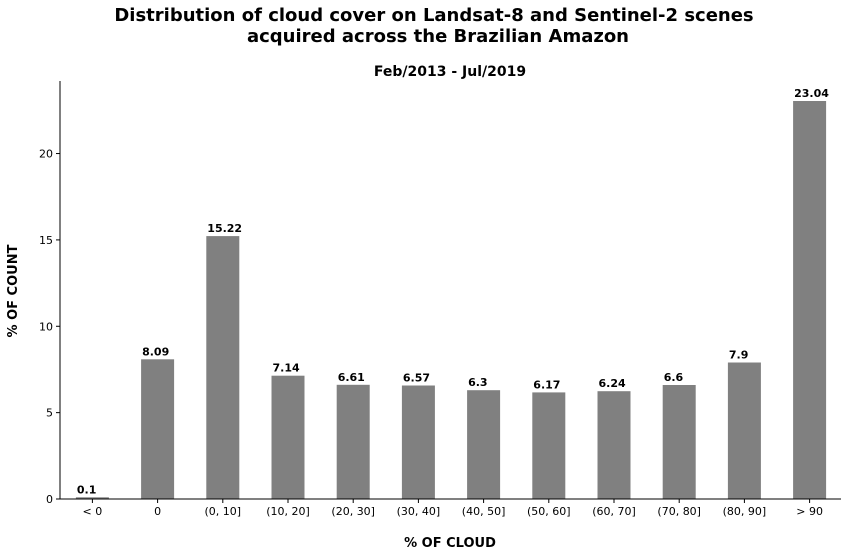 The height and width of the screenshot is (556, 848). Describe the element at coordinates (353, 511) in the screenshot. I see `x-tick-label: (20, 30]` at that location.